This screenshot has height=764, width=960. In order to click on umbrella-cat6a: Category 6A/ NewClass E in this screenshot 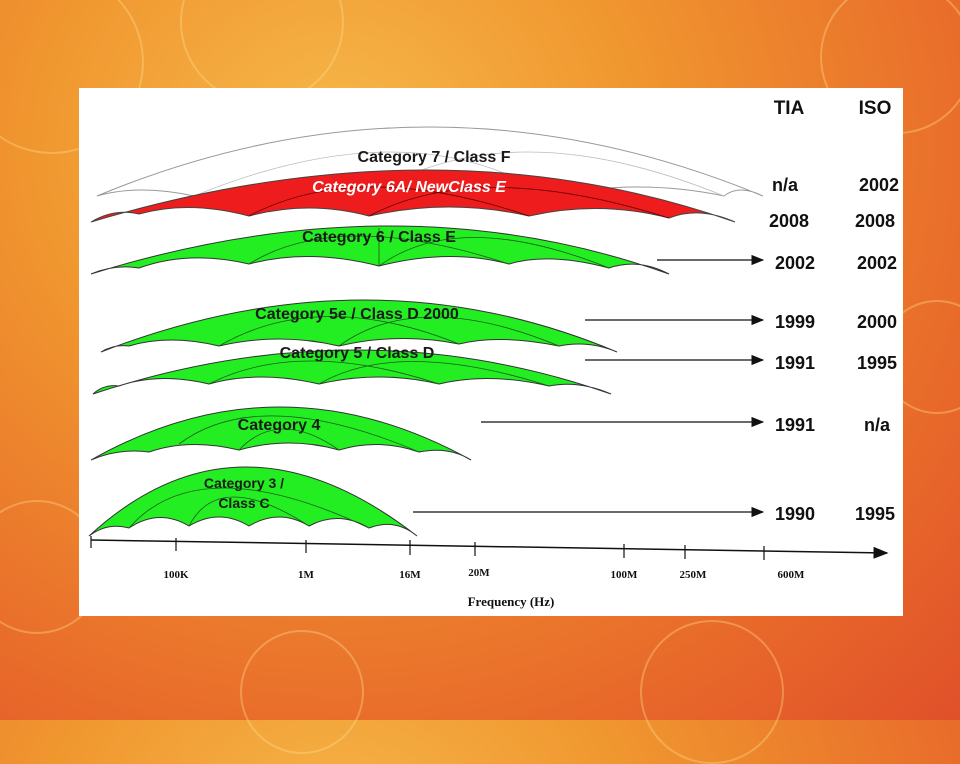, I will do `click(413, 196)`.